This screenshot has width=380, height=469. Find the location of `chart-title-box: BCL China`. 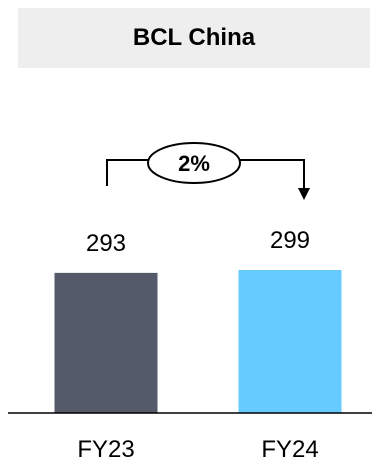

chart-title-box: BCL China is located at coordinates (194, 38).